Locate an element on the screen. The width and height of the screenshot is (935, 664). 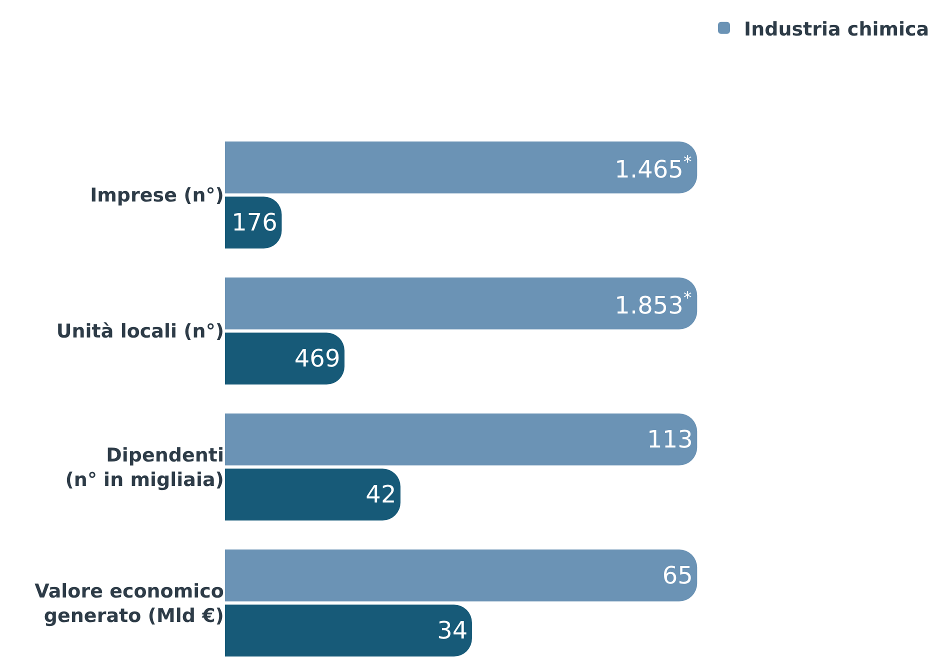
data-label: 65 is located at coordinates (677, 575).